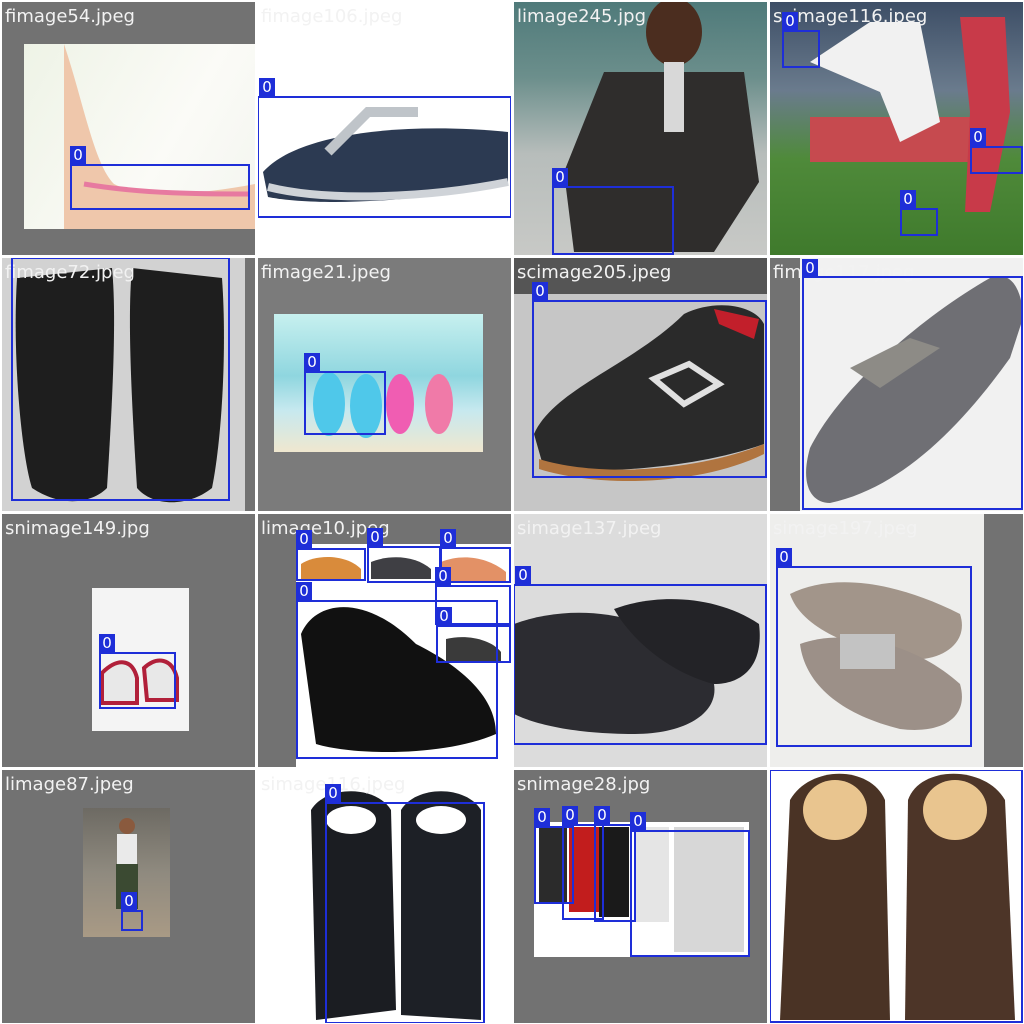  I want to click on tile-filename: scimage205.jpeg, so click(594, 272).